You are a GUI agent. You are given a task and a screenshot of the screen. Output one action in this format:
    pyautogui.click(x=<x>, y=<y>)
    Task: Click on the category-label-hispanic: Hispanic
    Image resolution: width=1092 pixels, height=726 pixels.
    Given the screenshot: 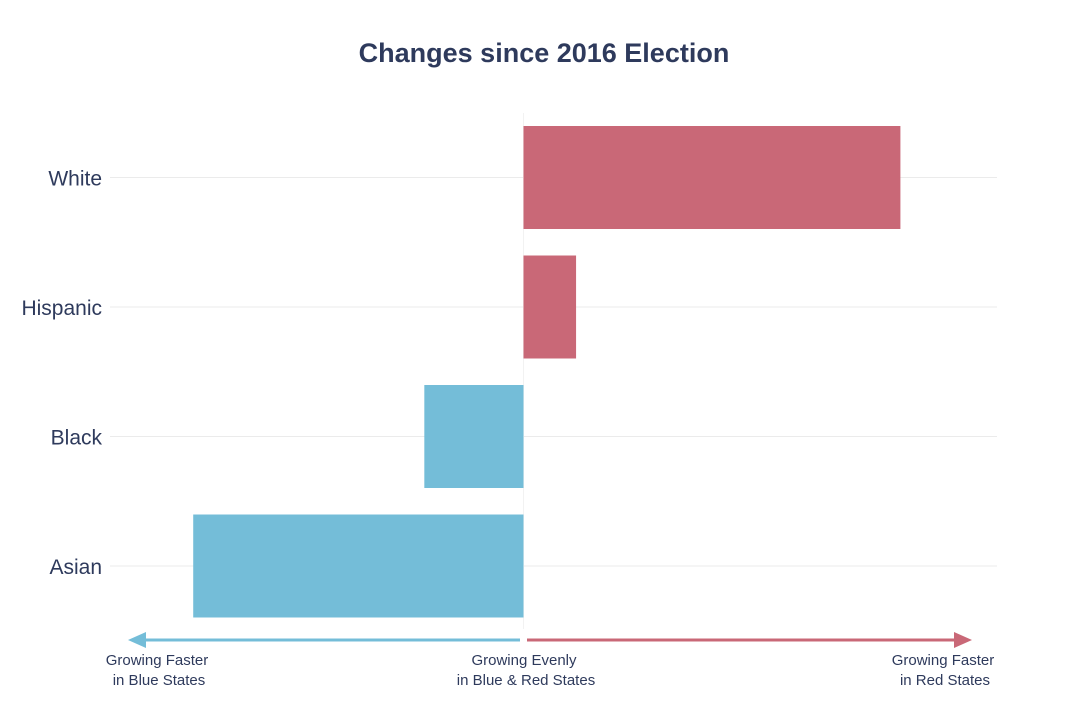 What is the action you would take?
    pyautogui.click(x=61, y=308)
    